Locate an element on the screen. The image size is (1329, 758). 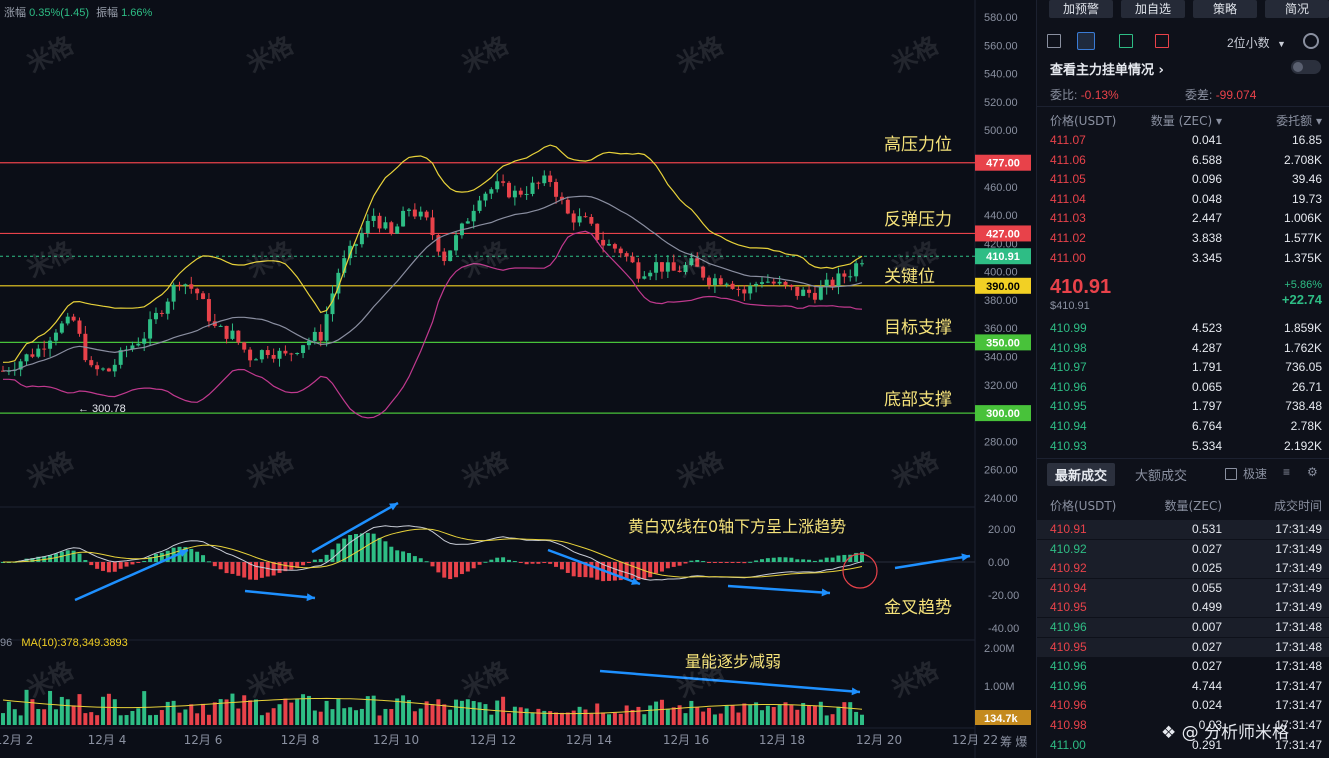
filter-icon: ≡ is located at coordinates (1287, 472).